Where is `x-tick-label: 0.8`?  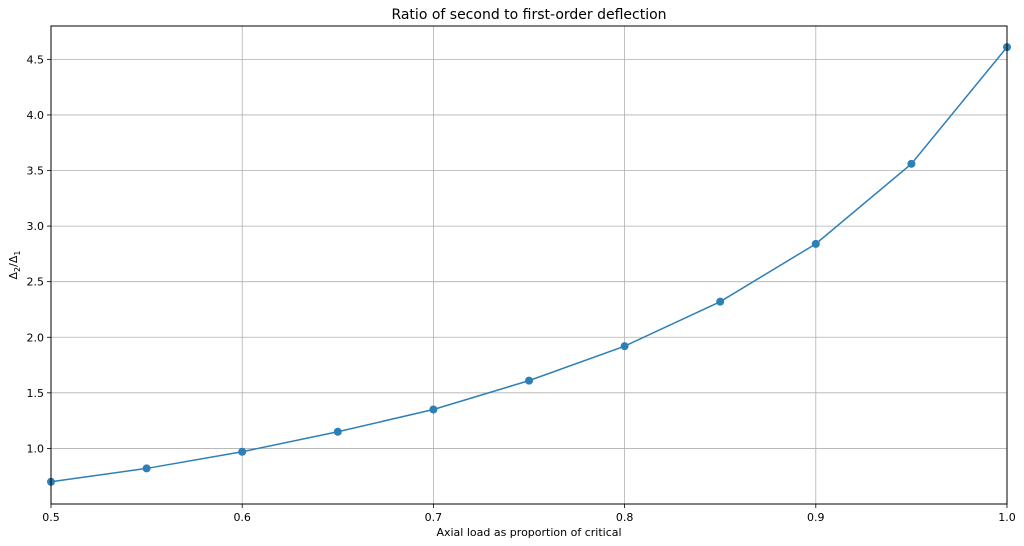
x-tick-label: 0.8 is located at coordinates (625, 517).